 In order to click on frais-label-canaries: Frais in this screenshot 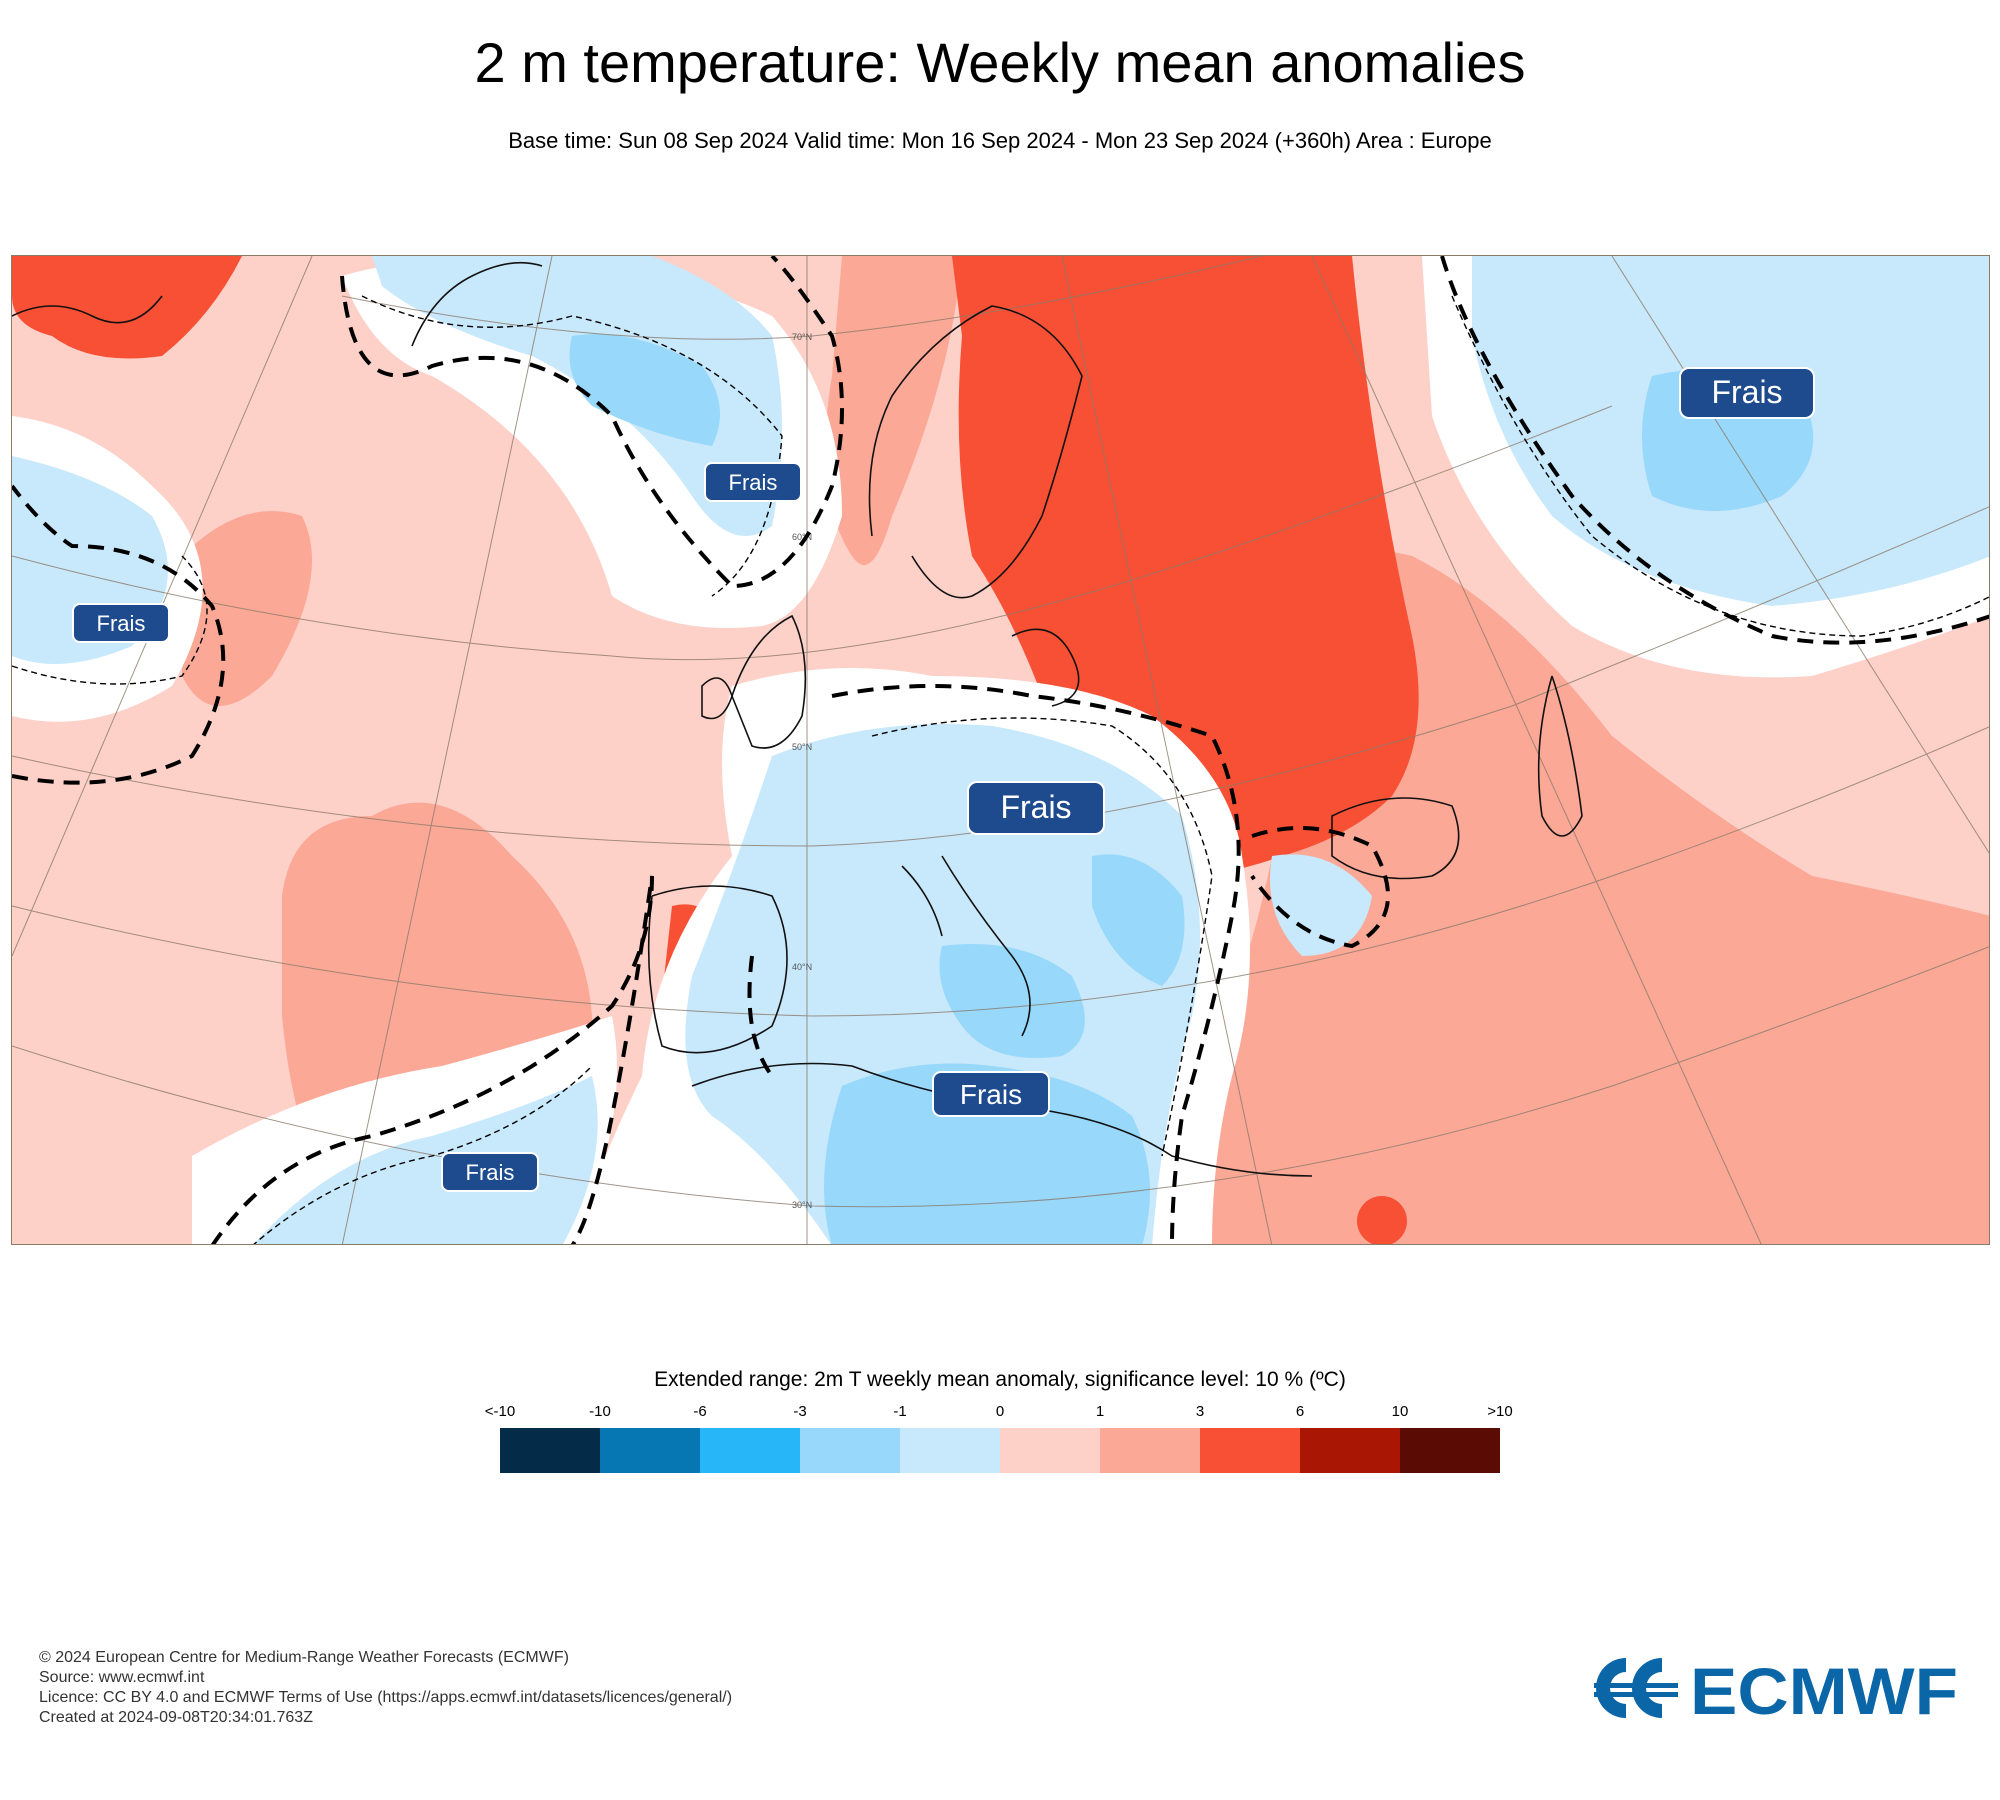, I will do `click(490, 1172)`.